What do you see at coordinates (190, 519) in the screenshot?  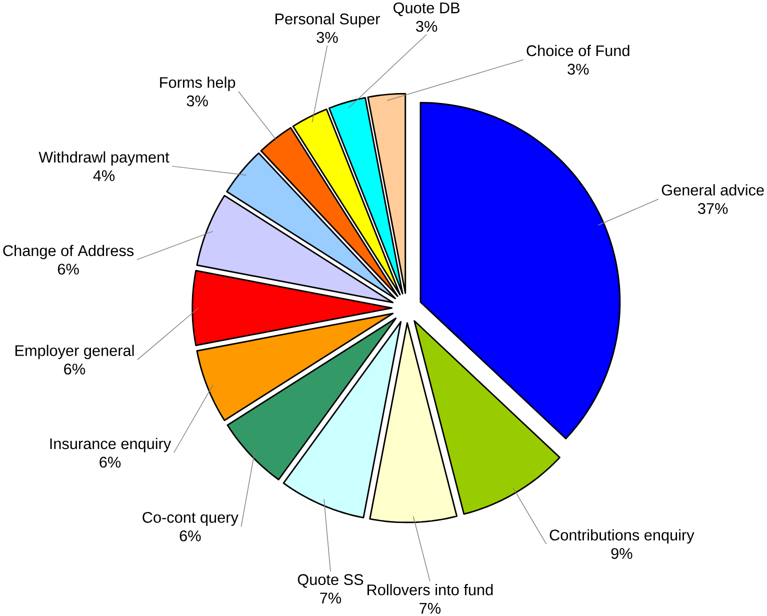 I see `slice-label: Co-cont query` at bounding box center [190, 519].